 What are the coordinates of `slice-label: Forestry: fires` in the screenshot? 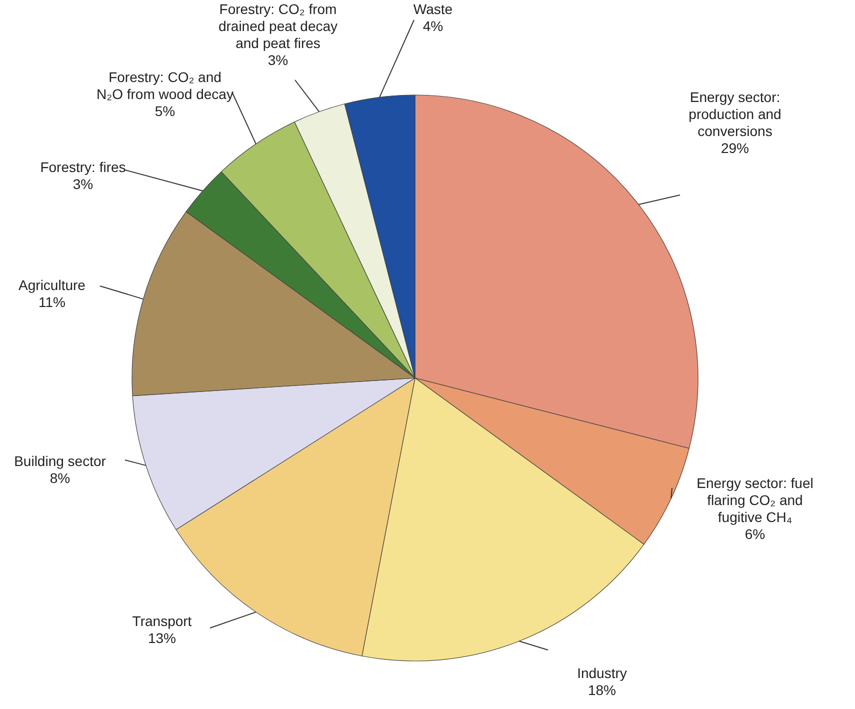 It's located at (83, 167).